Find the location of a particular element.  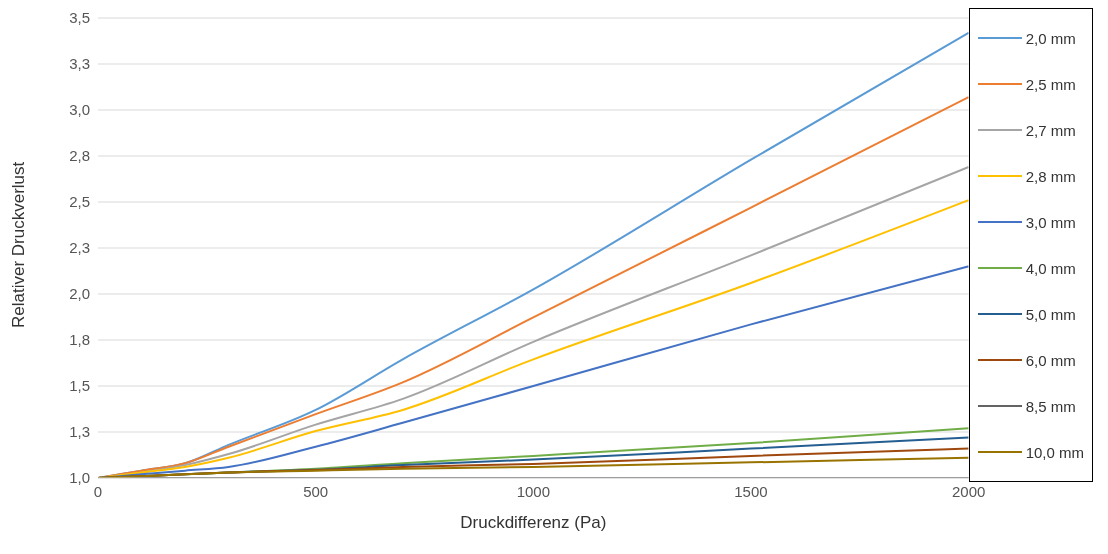

x-axis-title: Druckdifferenz (Pa) is located at coordinates (533, 522).